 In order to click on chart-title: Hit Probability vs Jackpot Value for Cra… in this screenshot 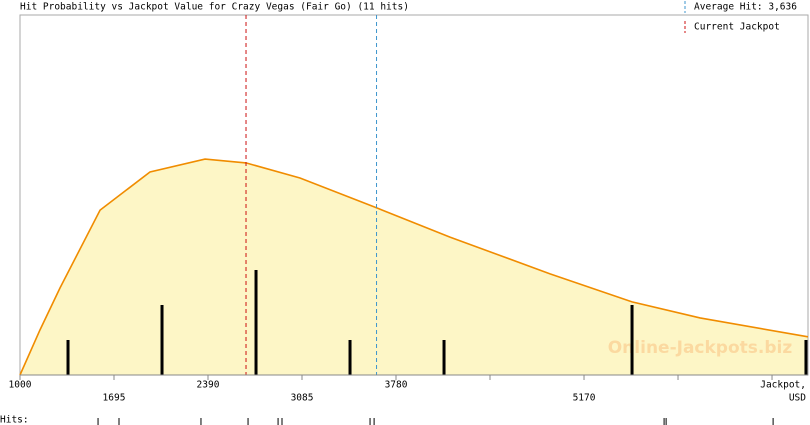, I will do `click(214, 7)`.